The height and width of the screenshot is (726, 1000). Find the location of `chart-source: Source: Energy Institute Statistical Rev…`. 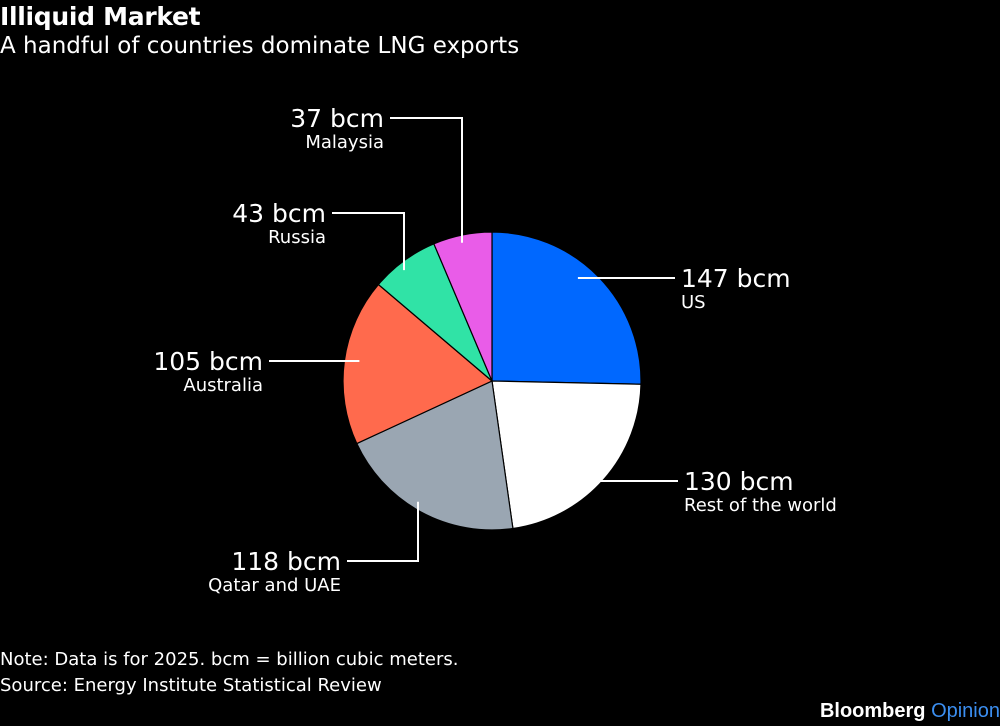

chart-source: Source: Energy Institute Statistical Rev… is located at coordinates (191, 685).